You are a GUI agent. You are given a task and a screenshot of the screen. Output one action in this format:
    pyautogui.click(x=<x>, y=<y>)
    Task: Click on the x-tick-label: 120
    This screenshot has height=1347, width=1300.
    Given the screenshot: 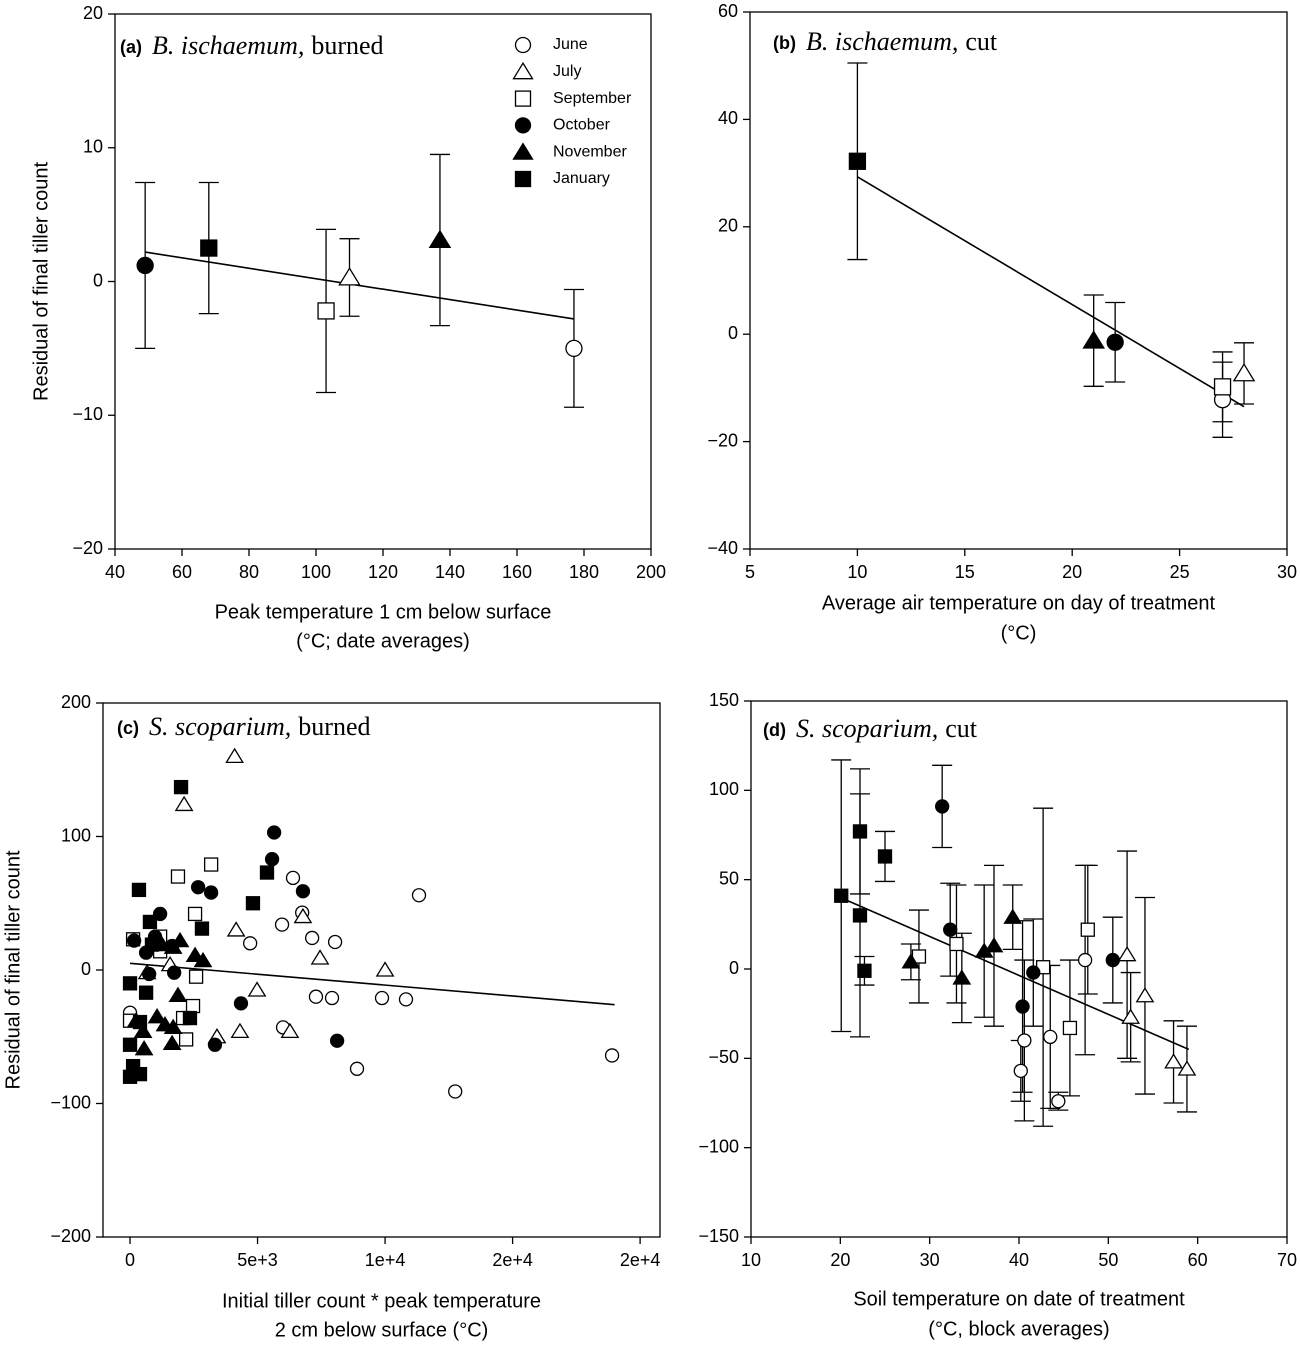 What is the action you would take?
    pyautogui.click(x=383, y=572)
    